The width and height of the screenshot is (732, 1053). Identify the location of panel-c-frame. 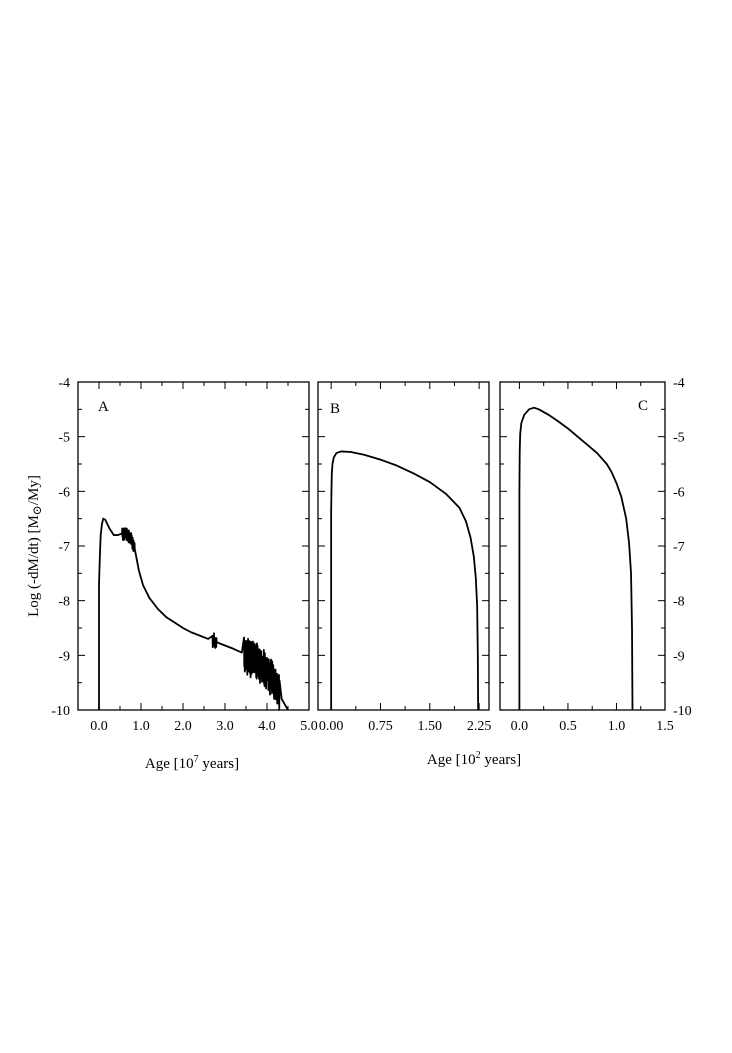
(582, 546).